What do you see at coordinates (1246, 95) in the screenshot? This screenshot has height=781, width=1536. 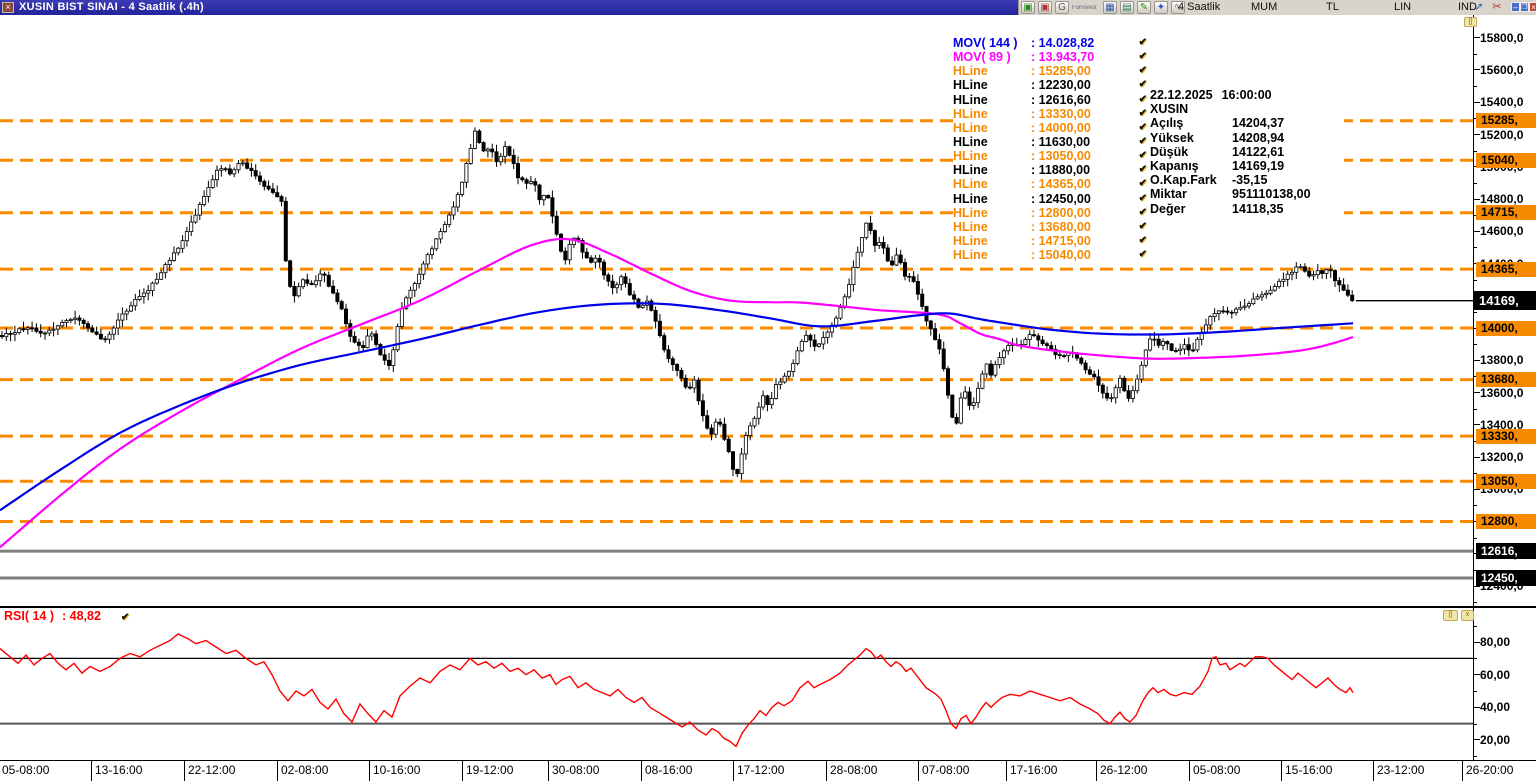 I see `quote-time: 16:00:00` at bounding box center [1246, 95].